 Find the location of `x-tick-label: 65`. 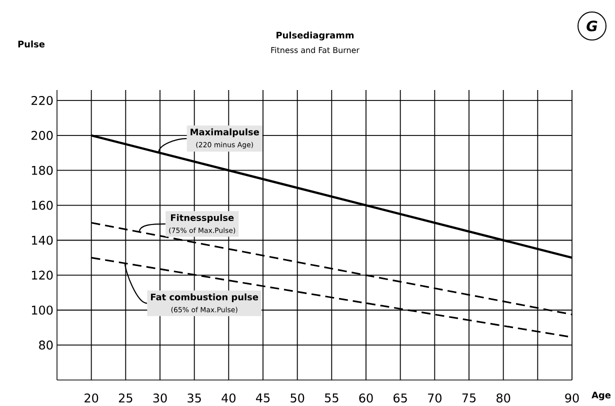

x-tick-label: 65 is located at coordinates (400, 398).